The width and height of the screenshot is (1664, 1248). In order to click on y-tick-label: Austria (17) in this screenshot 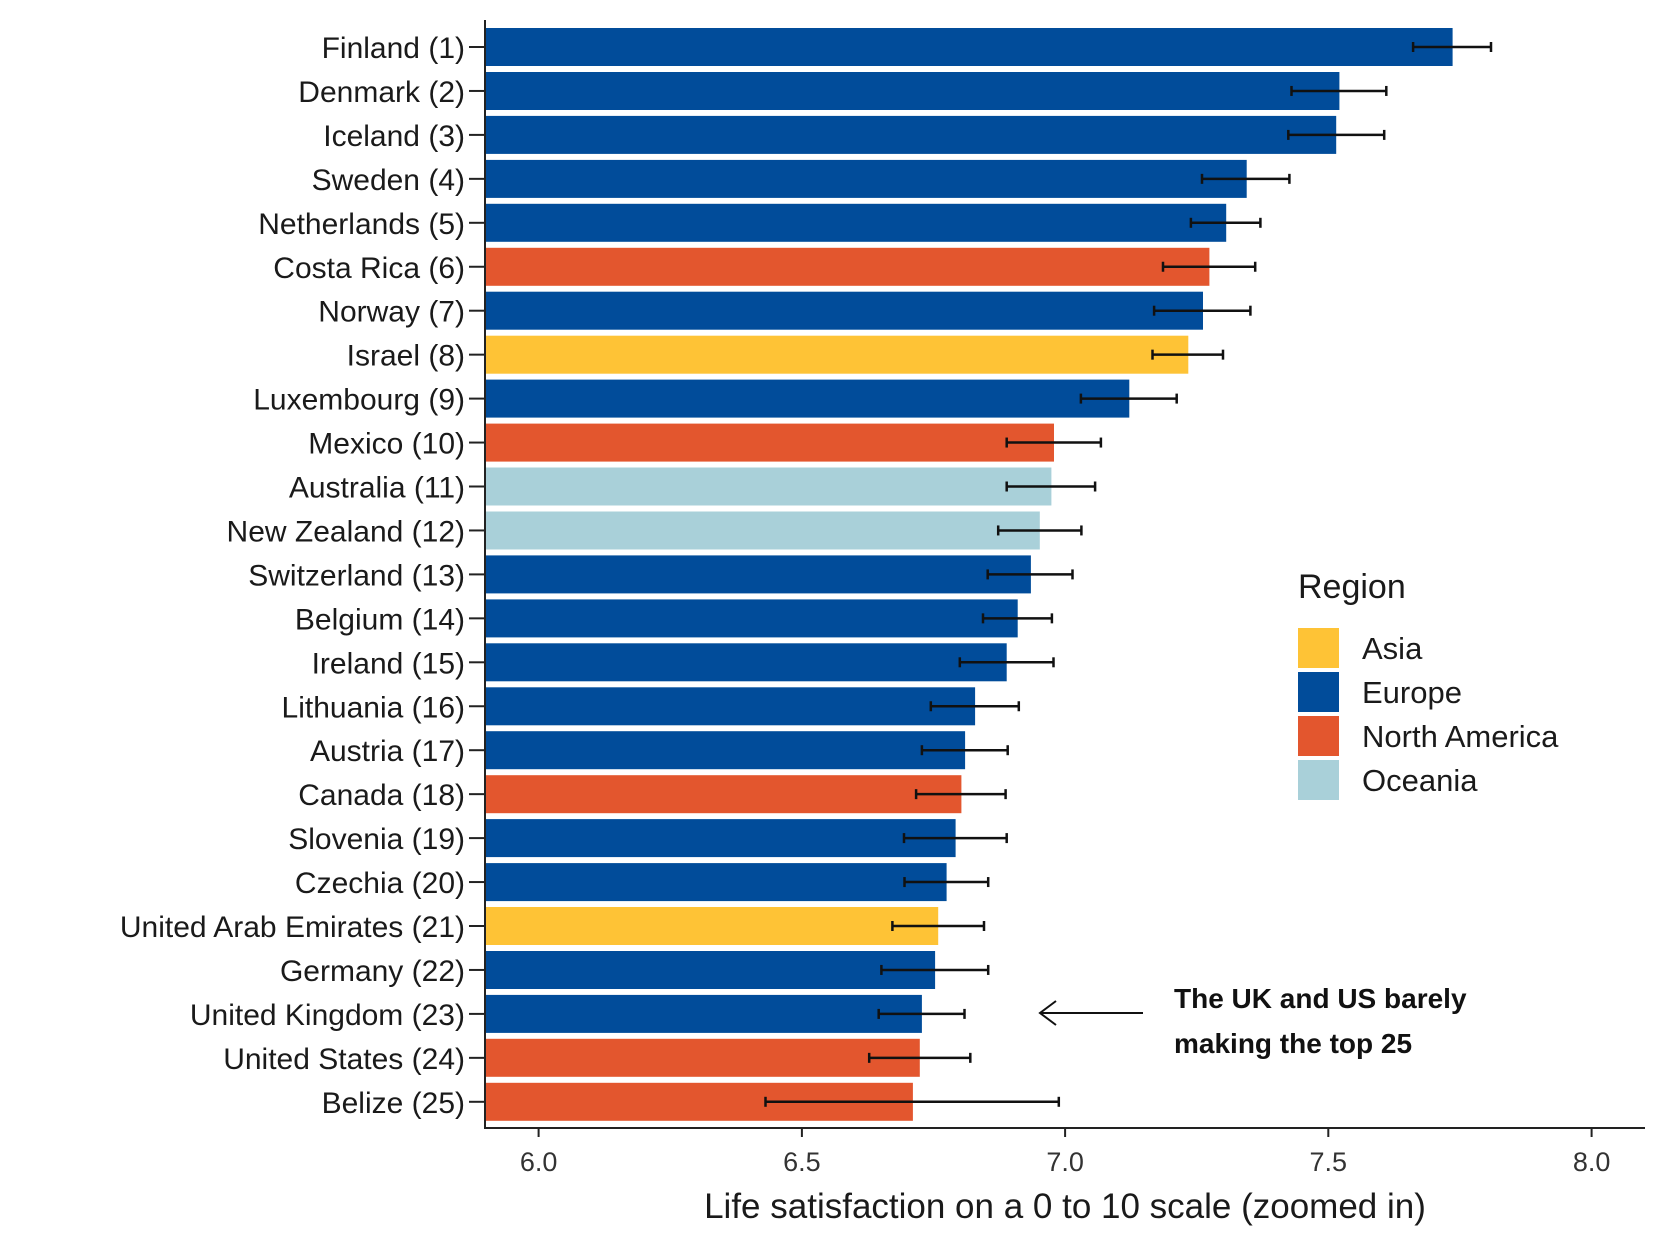, I will do `click(387, 751)`.